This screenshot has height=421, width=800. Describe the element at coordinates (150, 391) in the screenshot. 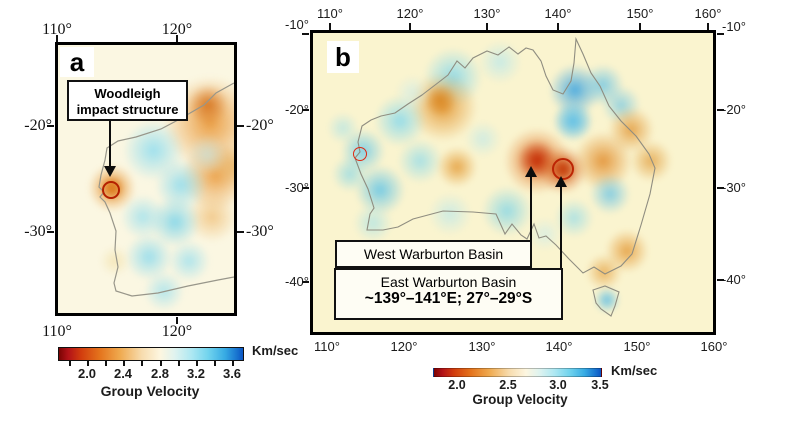

I see `colorbar-title-a: Group Velocity` at that location.